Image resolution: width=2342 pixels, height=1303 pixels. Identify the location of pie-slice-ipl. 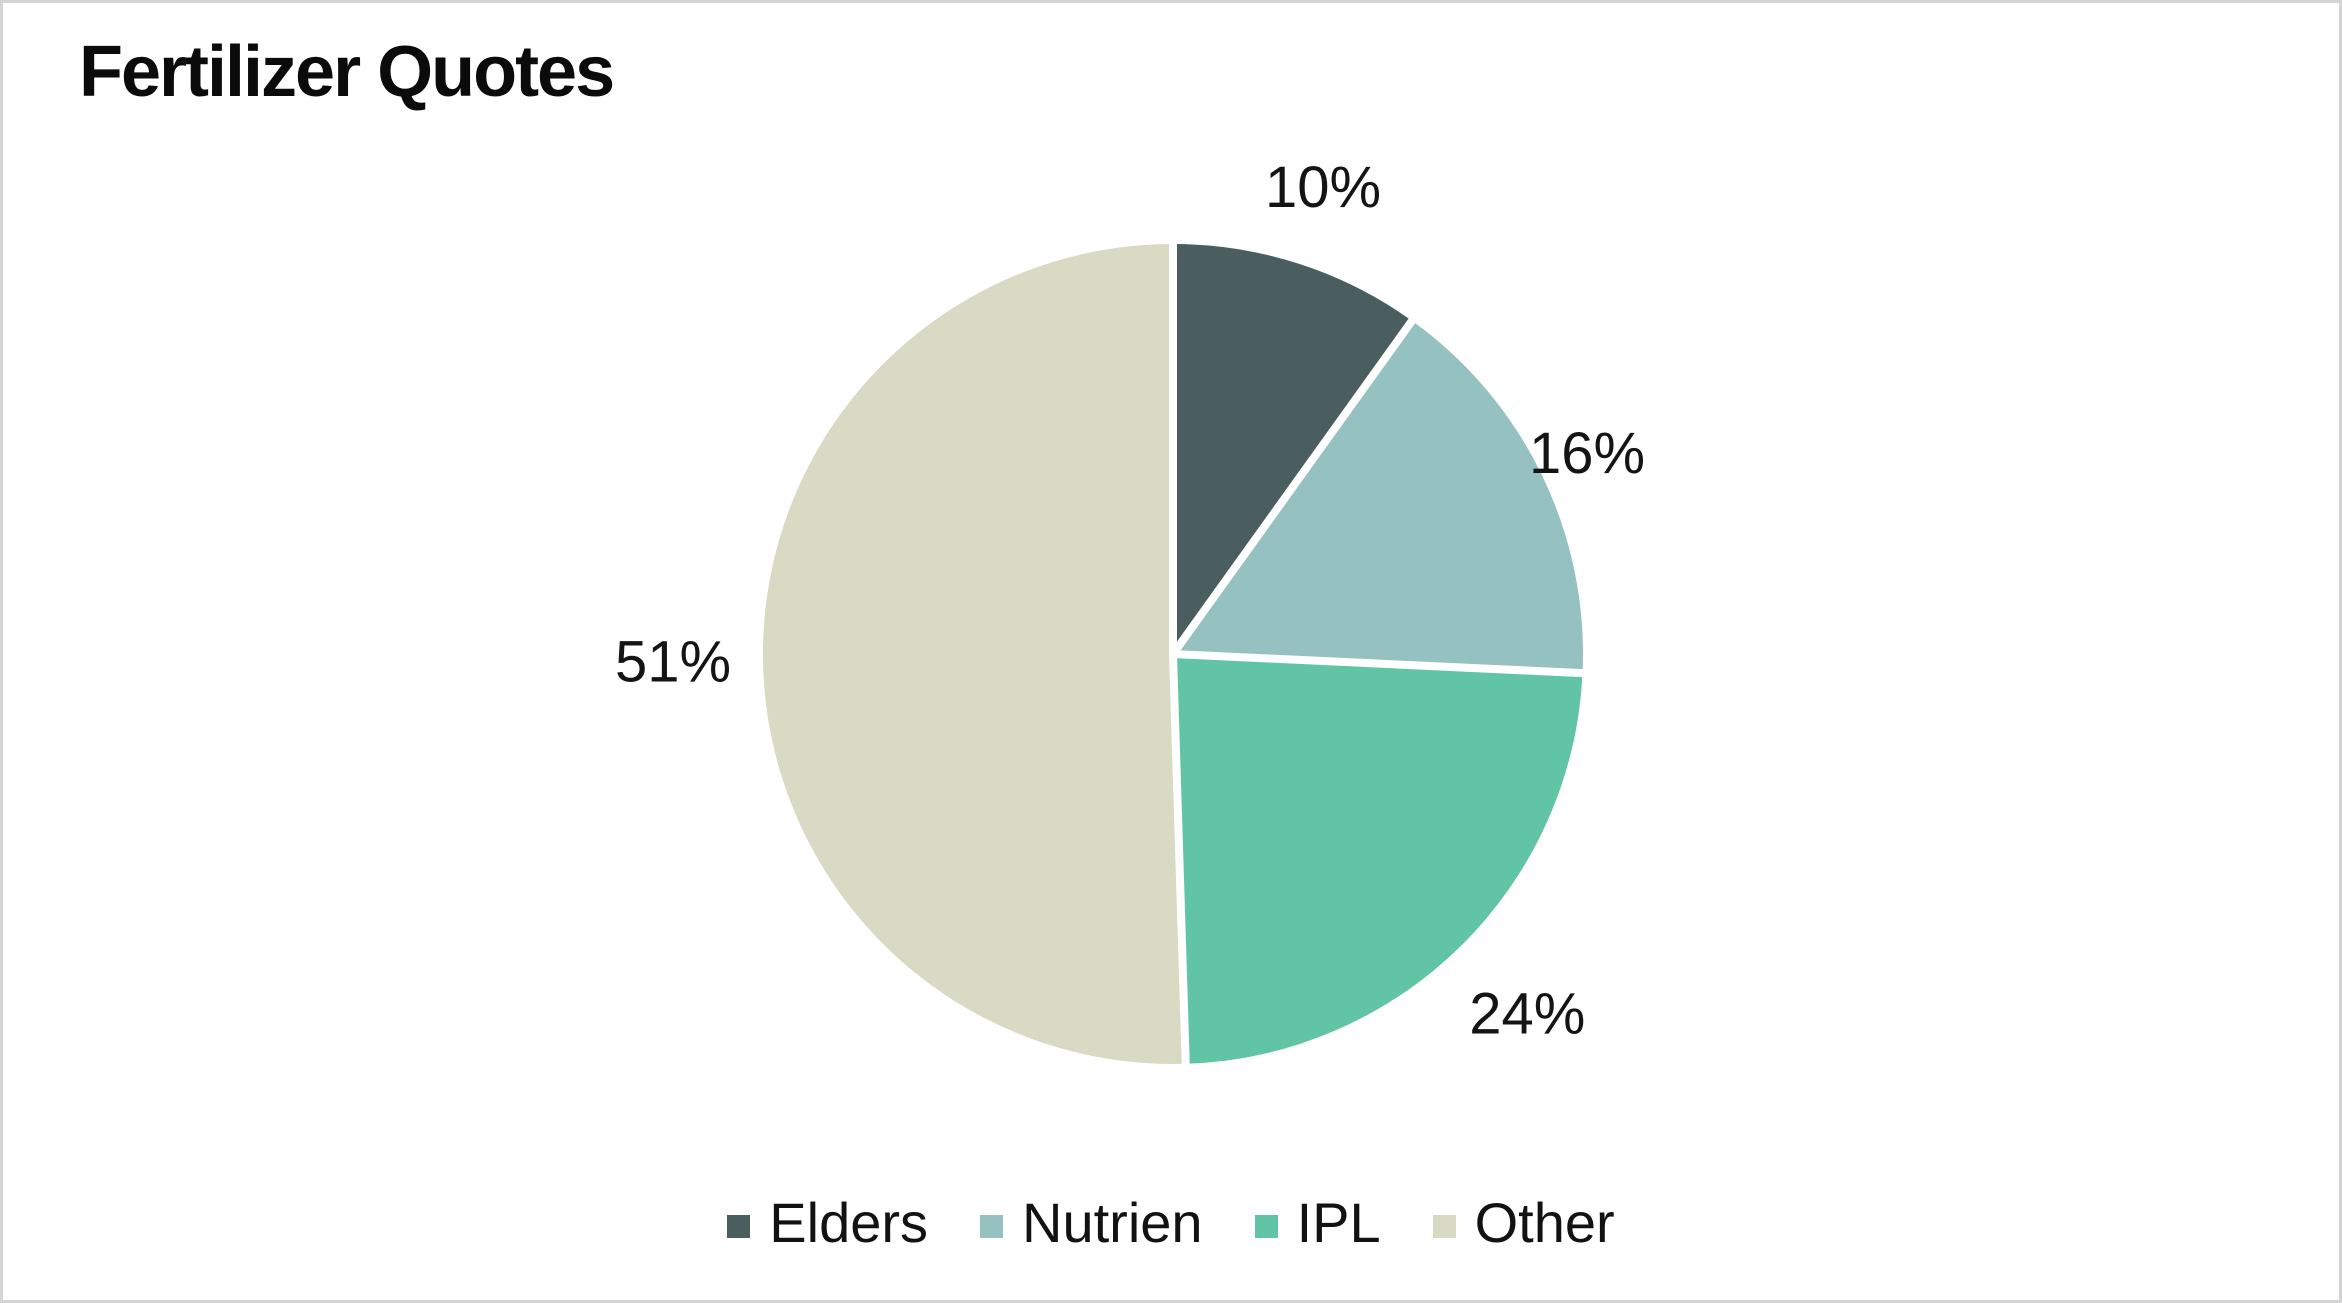
(1378, 859).